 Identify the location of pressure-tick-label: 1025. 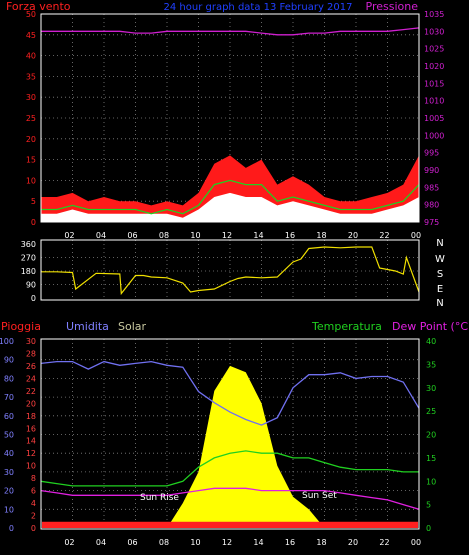
(434, 49).